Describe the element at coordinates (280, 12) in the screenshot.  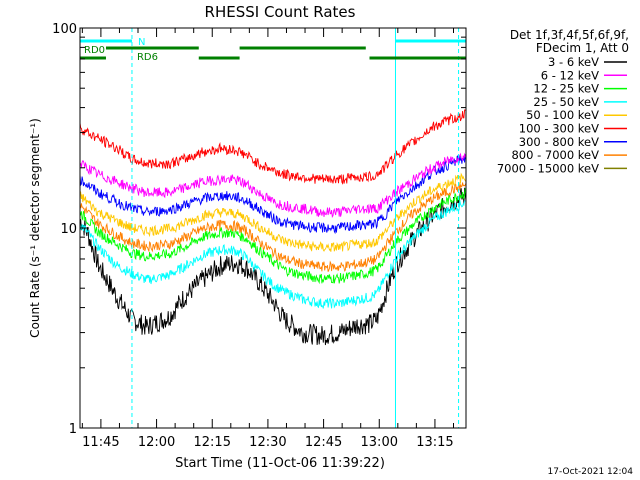
I see `chart-title: RHESSI Count Rates` at that location.